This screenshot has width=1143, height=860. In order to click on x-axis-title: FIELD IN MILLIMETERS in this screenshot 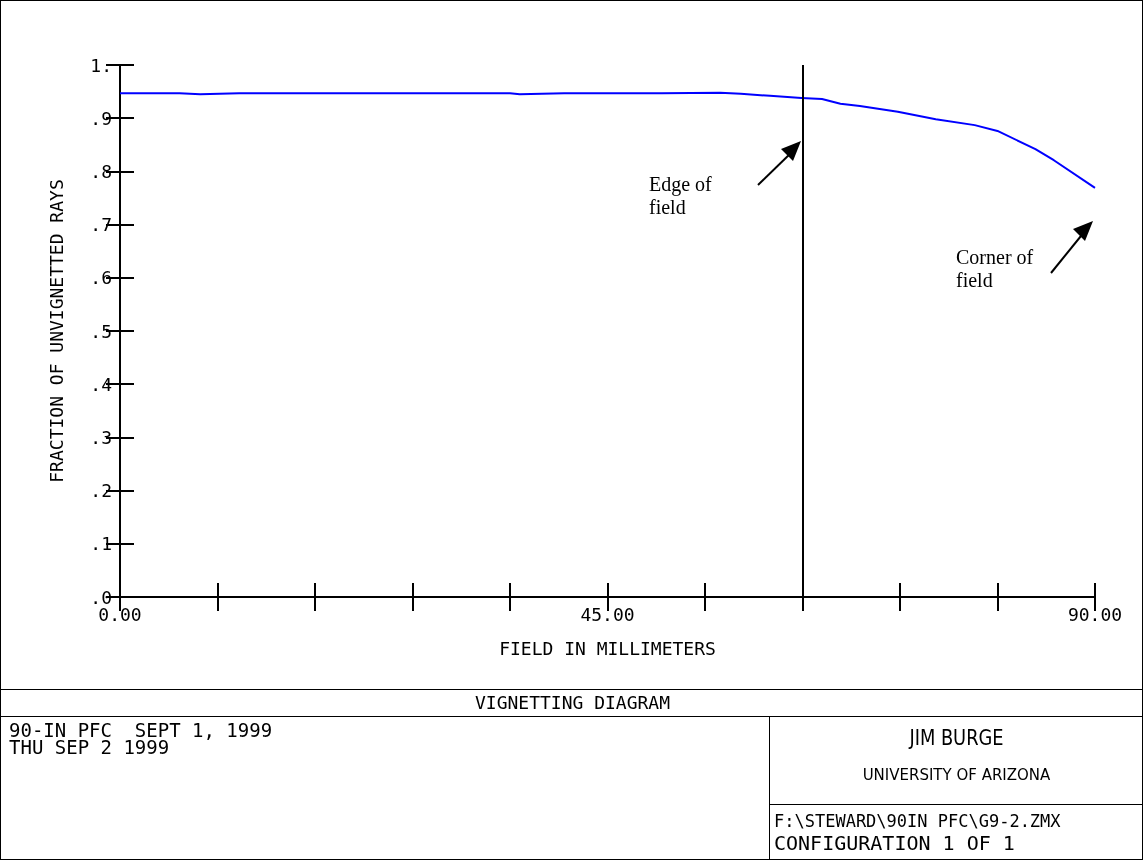, I will do `click(607, 648)`.